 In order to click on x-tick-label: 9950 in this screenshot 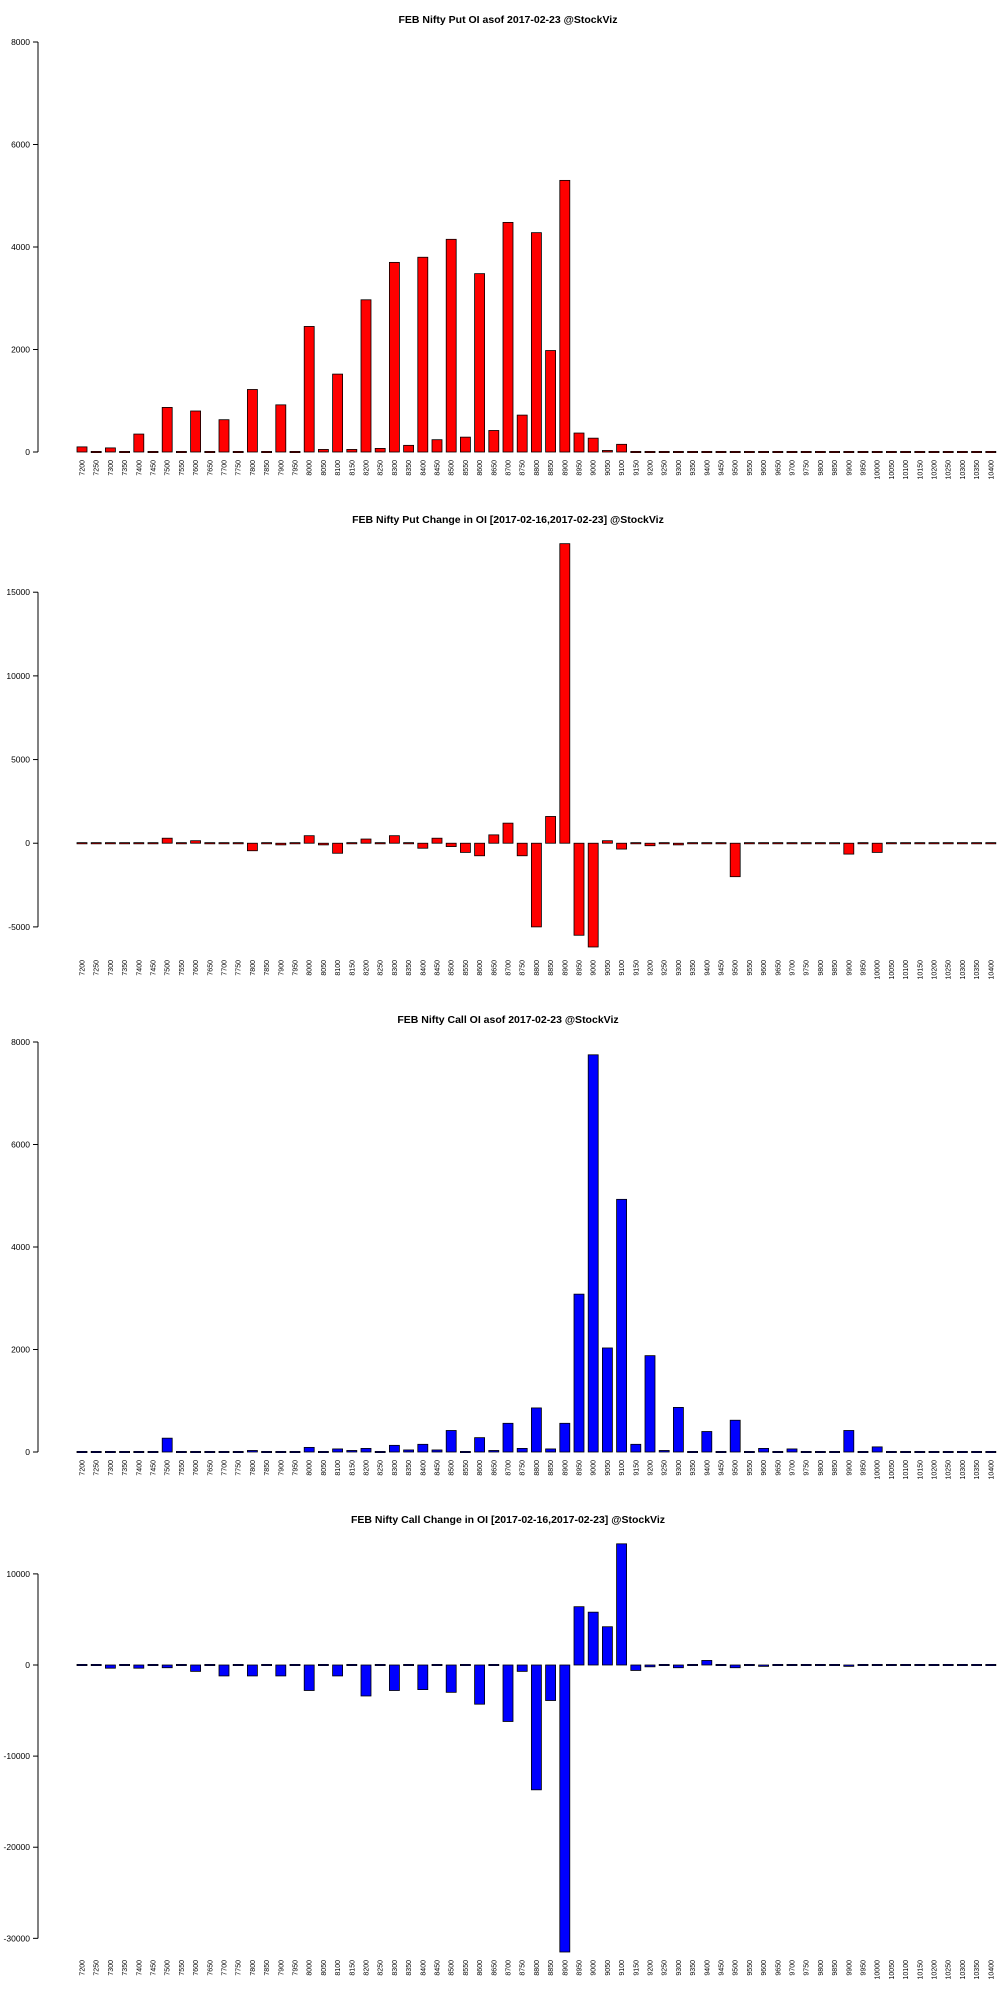, I will do `click(864, 1968)`.